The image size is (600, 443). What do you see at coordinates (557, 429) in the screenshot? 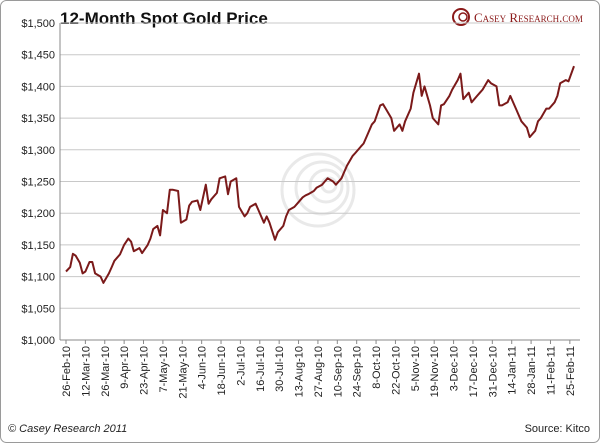
I see `footer-right: Source: Kitco` at bounding box center [557, 429].